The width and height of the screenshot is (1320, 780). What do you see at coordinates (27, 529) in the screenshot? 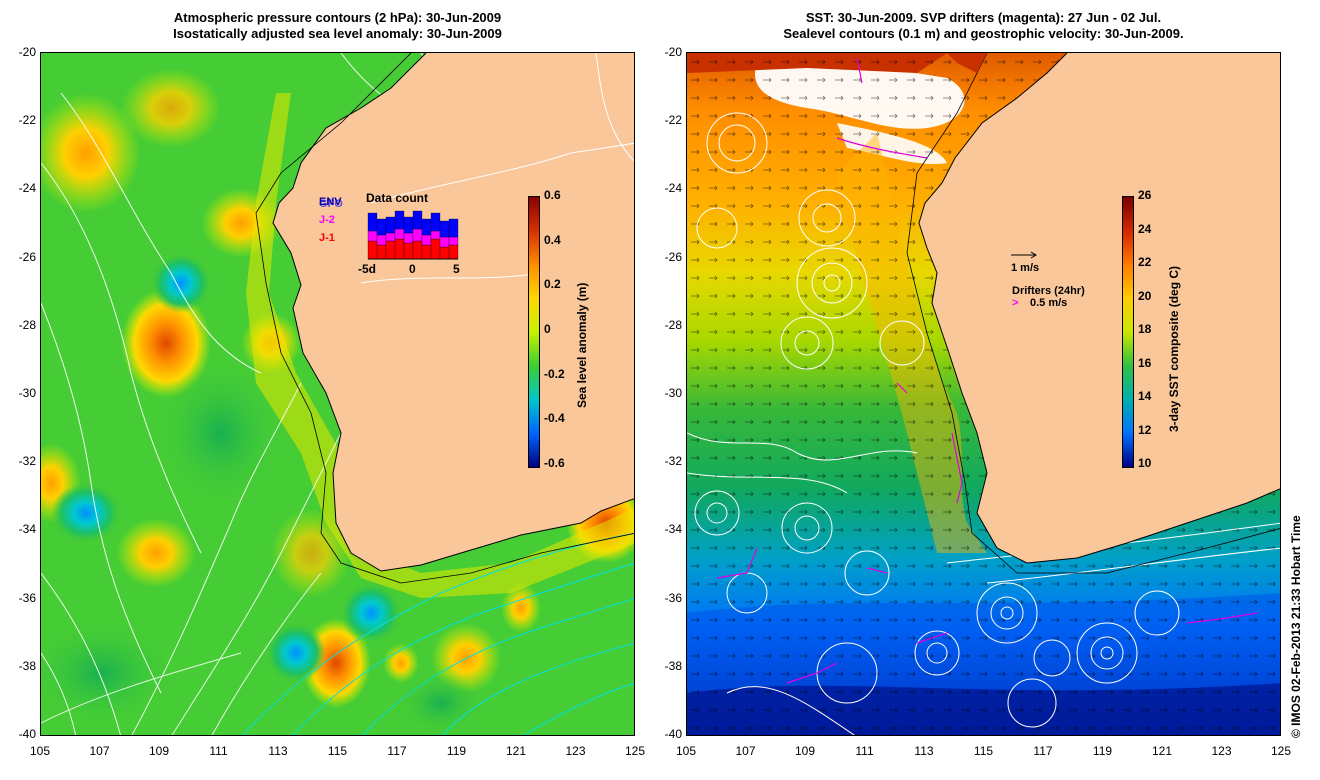
I see `left-lat-tick: -34` at bounding box center [27, 529].